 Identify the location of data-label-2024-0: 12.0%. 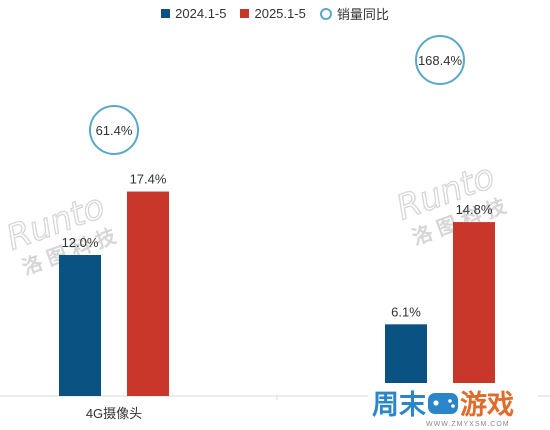
(80, 242).